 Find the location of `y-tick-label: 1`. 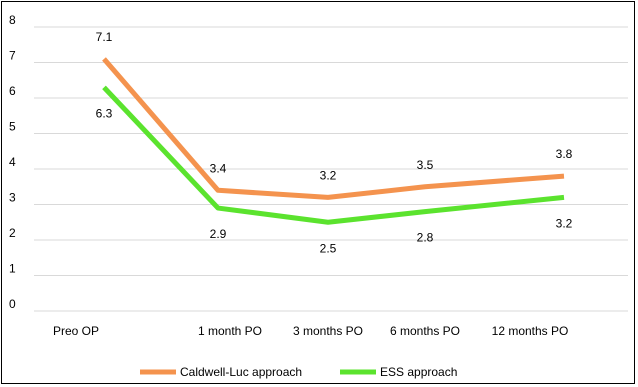

y-tick-label: 1 is located at coordinates (12, 269).